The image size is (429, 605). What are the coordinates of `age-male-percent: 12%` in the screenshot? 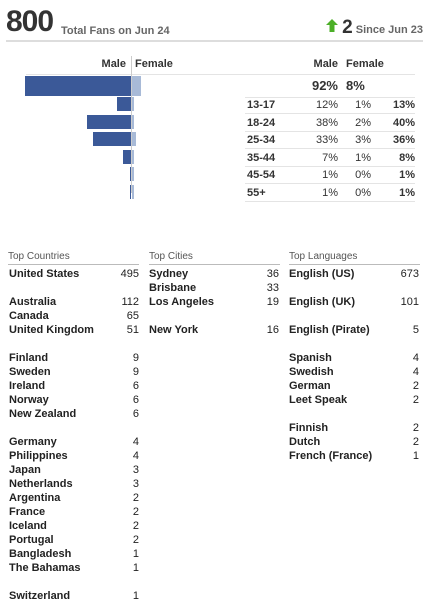 It's located at (326, 105).